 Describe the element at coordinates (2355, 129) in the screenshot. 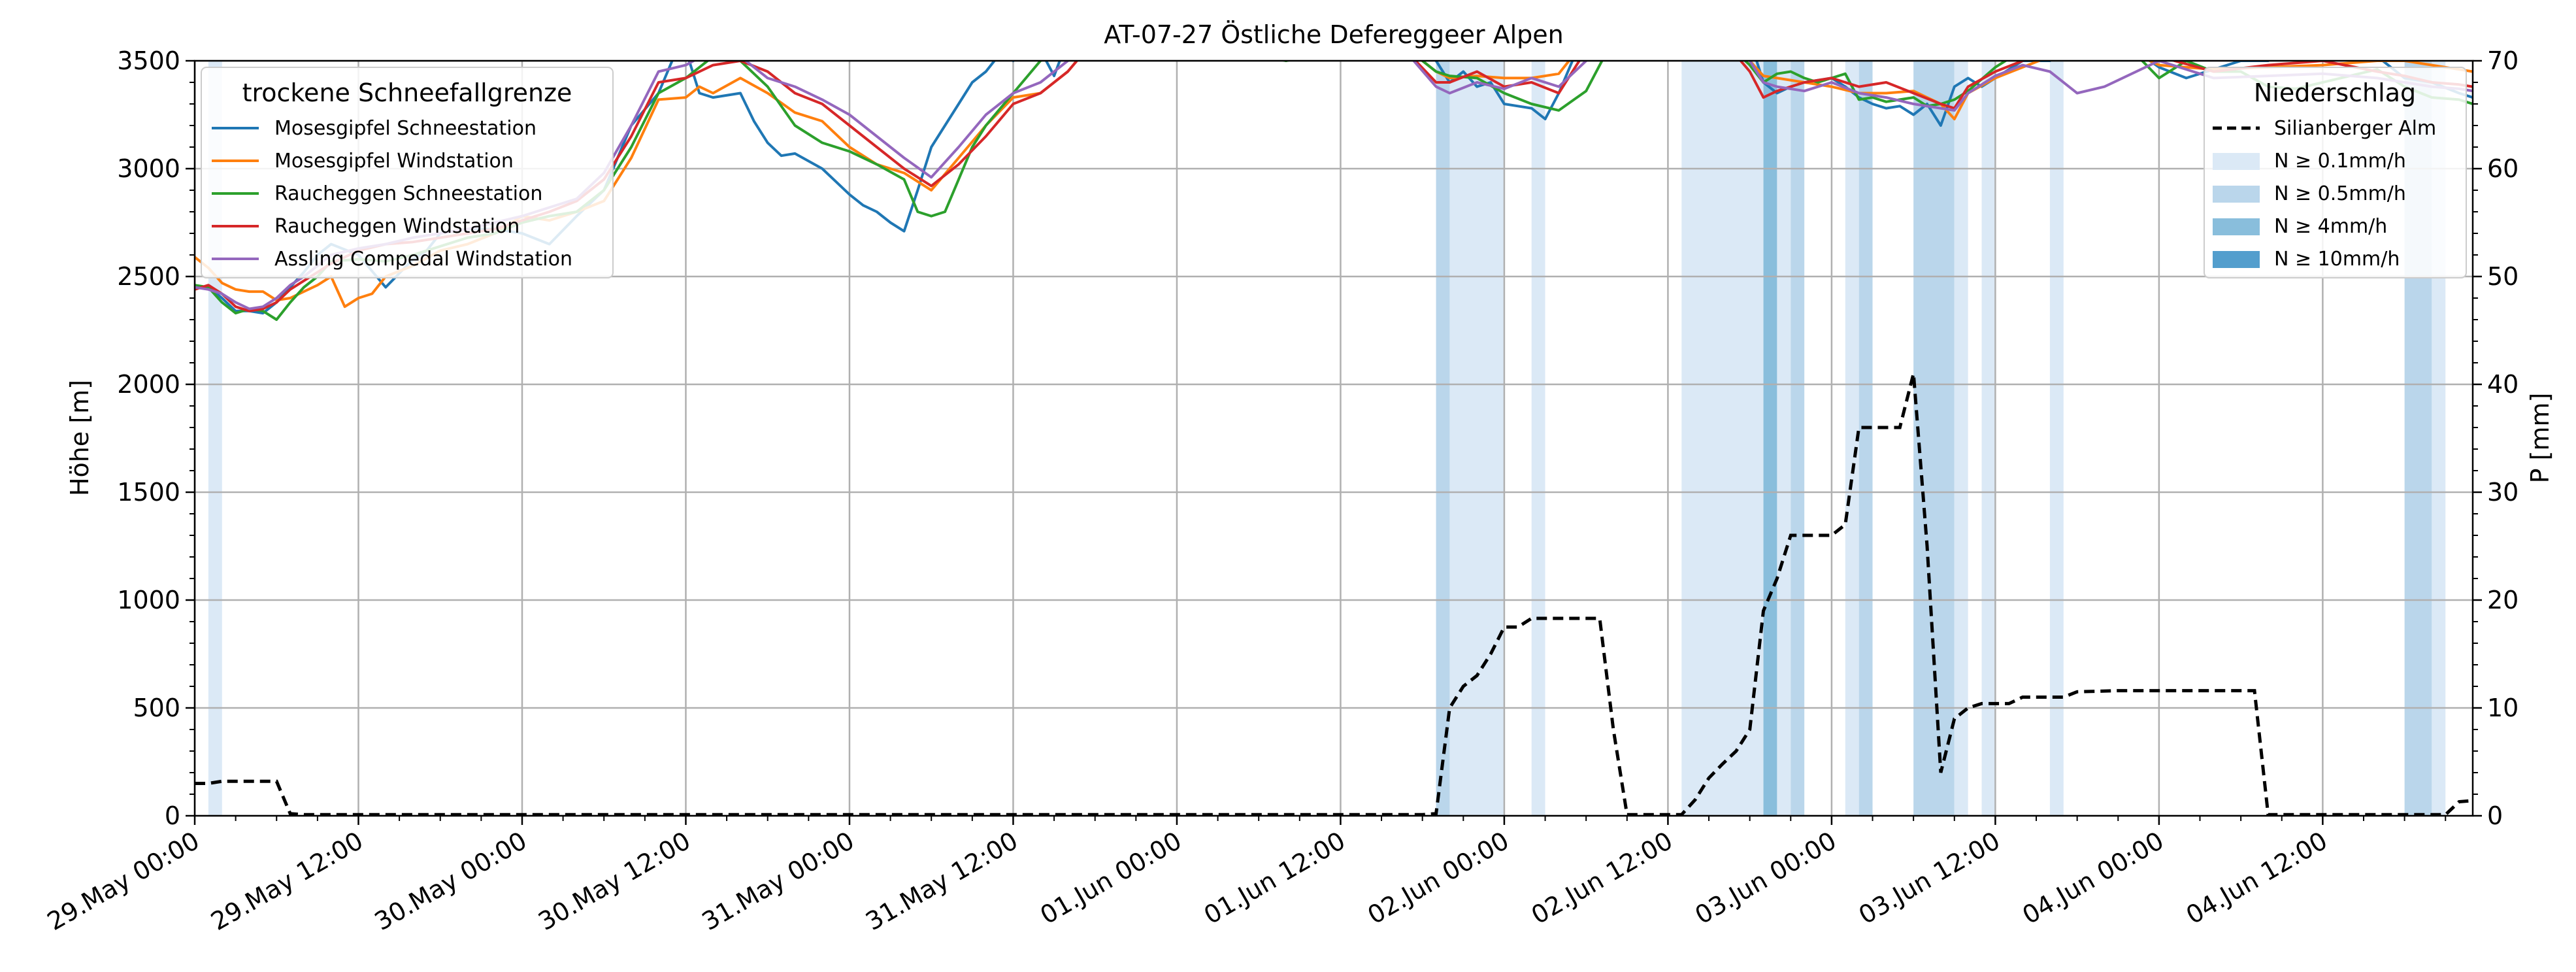

I see `legend-precip-line-label: Silianberger Alm` at that location.